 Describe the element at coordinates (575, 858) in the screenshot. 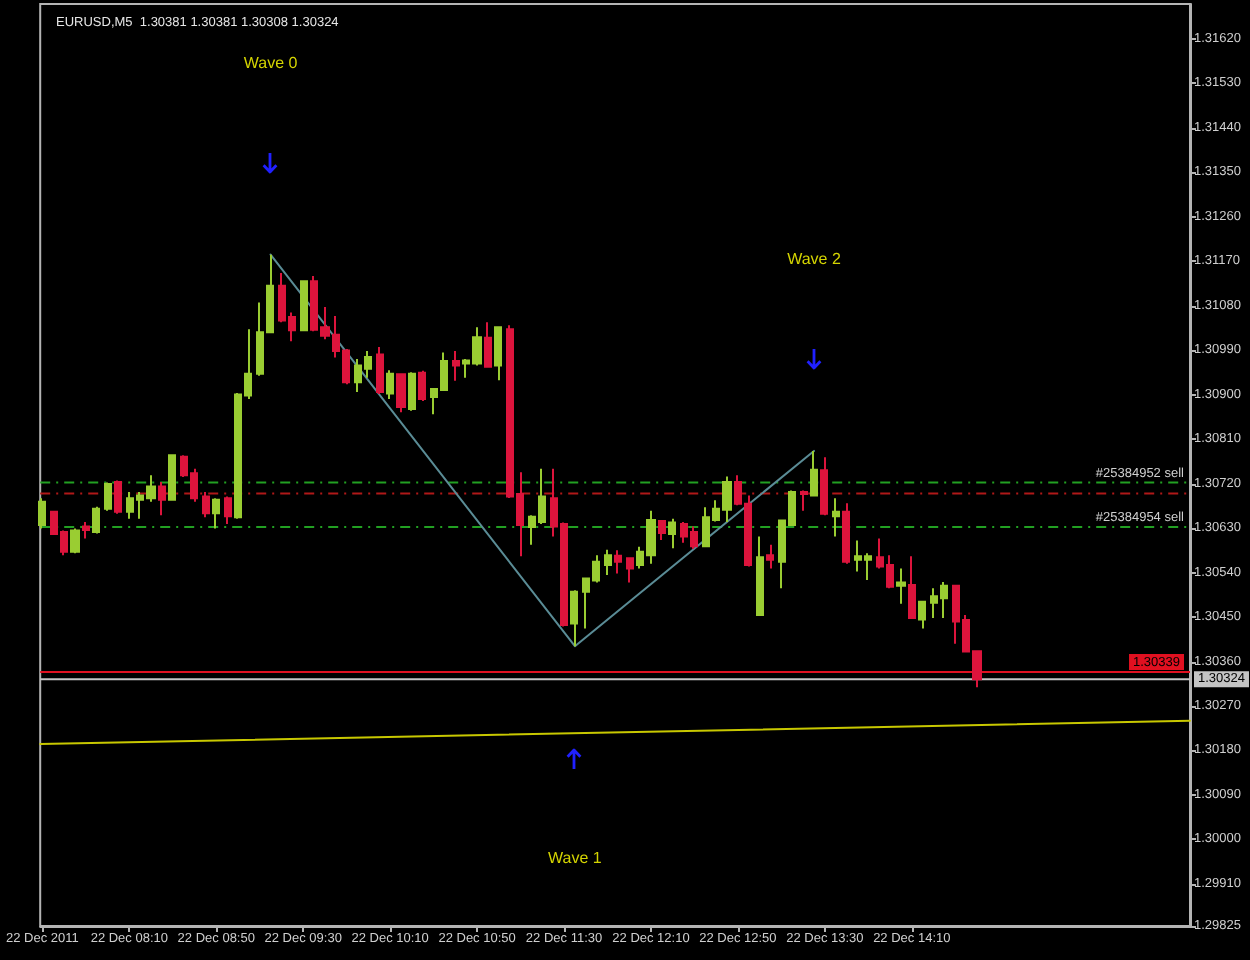

I see `annotation: Wave 1` at that location.